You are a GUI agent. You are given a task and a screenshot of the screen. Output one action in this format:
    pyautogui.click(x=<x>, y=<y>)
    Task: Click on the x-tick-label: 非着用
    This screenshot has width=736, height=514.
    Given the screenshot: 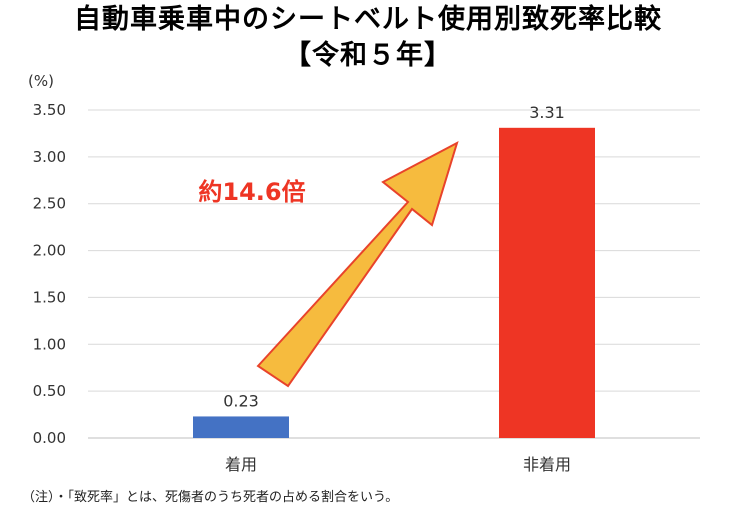 What is the action you would take?
    pyautogui.click(x=547, y=464)
    